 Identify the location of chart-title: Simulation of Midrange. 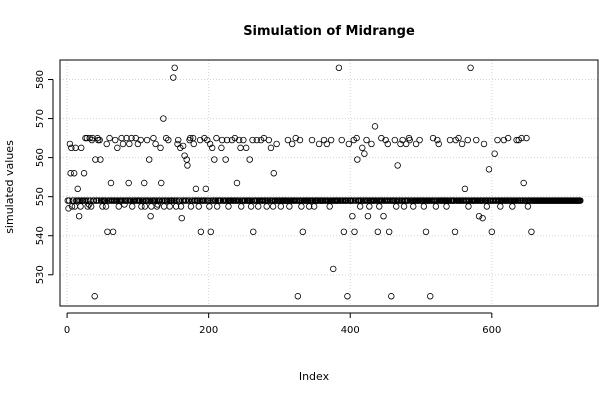
(329, 31).